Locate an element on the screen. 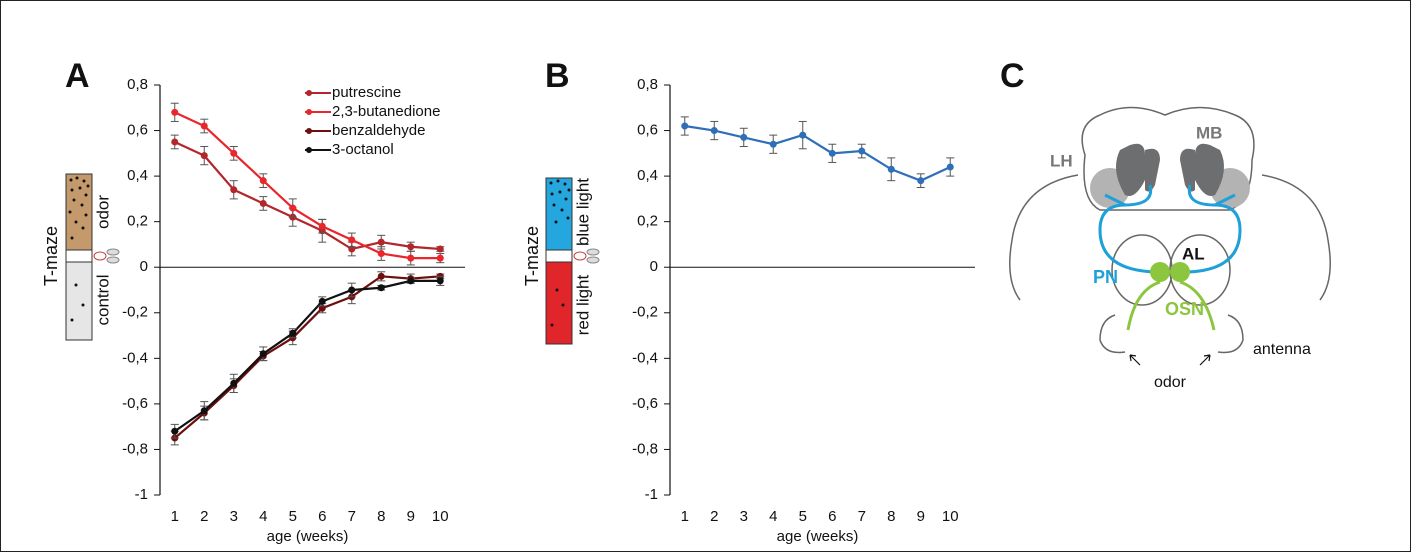 The width and height of the screenshot is (1411, 552). antenna-right is located at coordinates (1230, 334).